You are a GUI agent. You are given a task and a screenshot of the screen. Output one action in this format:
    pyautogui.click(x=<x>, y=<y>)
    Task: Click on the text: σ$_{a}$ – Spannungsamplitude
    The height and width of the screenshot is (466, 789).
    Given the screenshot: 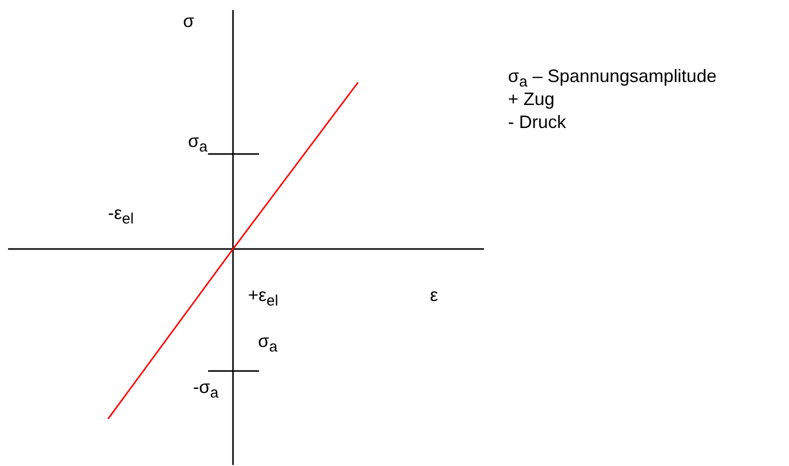 What is the action you would take?
    pyautogui.click(x=612, y=78)
    